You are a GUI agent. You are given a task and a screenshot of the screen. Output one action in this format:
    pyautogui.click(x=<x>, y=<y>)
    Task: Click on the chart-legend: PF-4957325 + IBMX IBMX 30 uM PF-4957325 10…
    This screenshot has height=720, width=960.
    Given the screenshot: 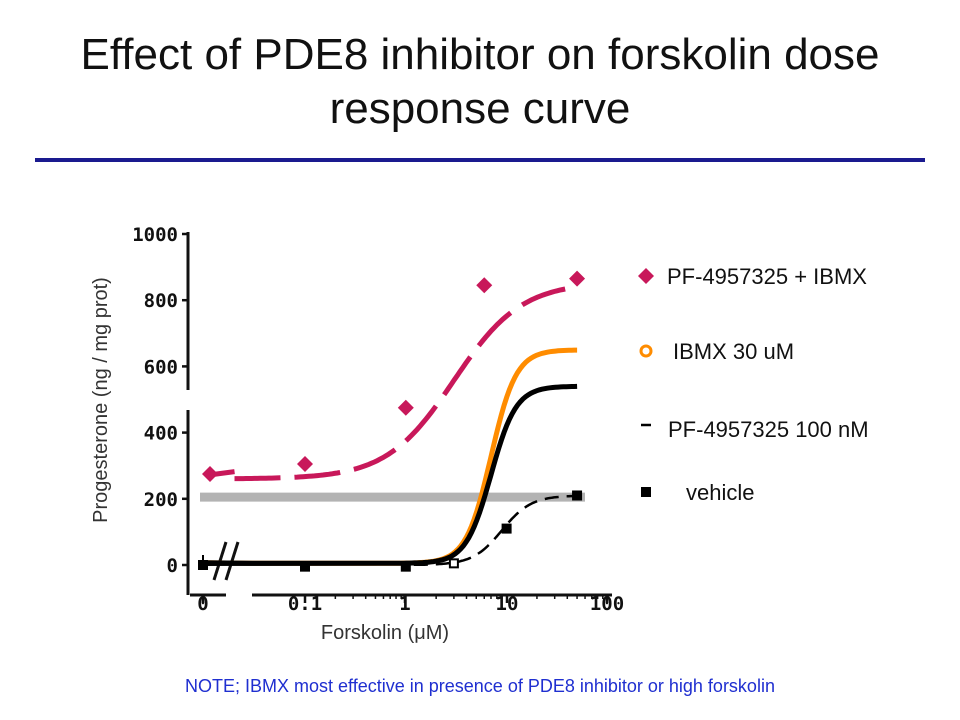 What is the action you would take?
    pyautogui.click(x=753, y=384)
    